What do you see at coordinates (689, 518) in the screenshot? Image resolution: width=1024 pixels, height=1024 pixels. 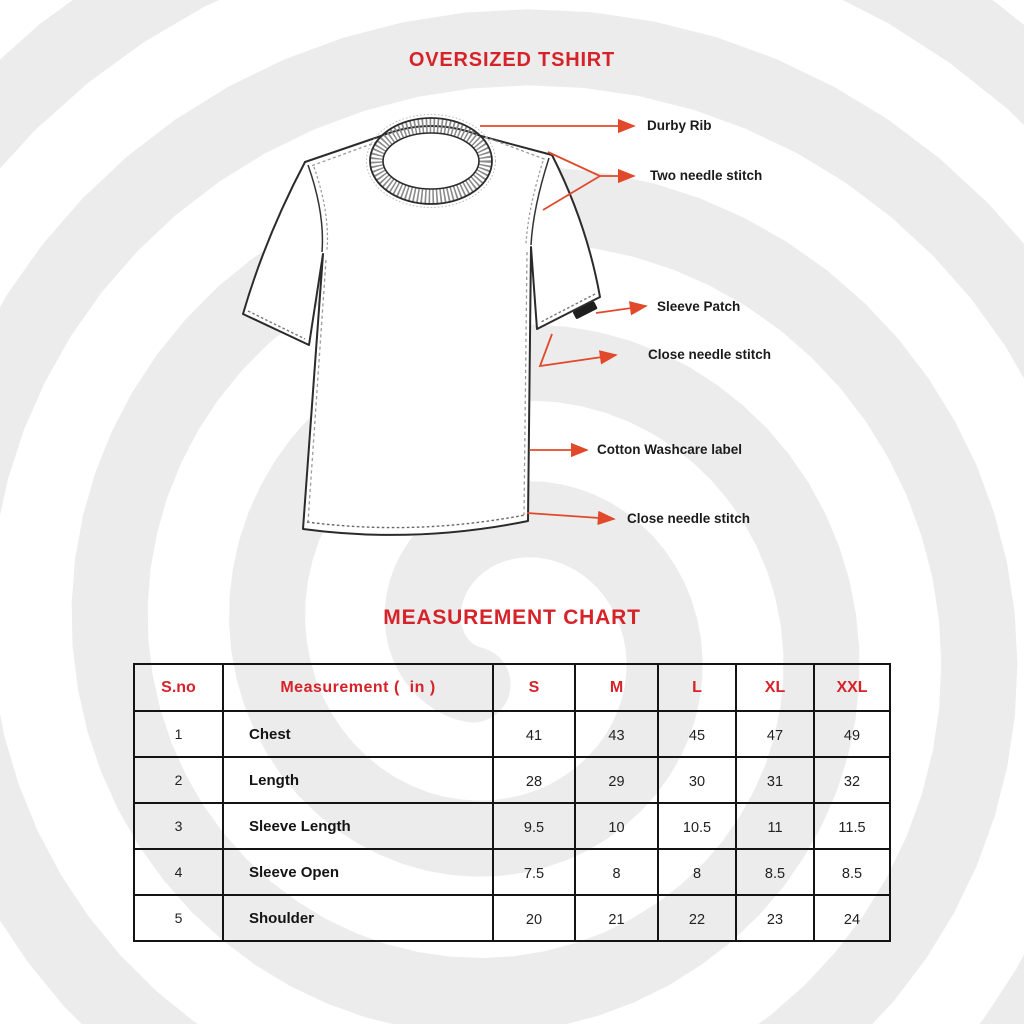 I see `callout-label-close-needle-stitch-bottom: Close needle stitch` at bounding box center [689, 518].